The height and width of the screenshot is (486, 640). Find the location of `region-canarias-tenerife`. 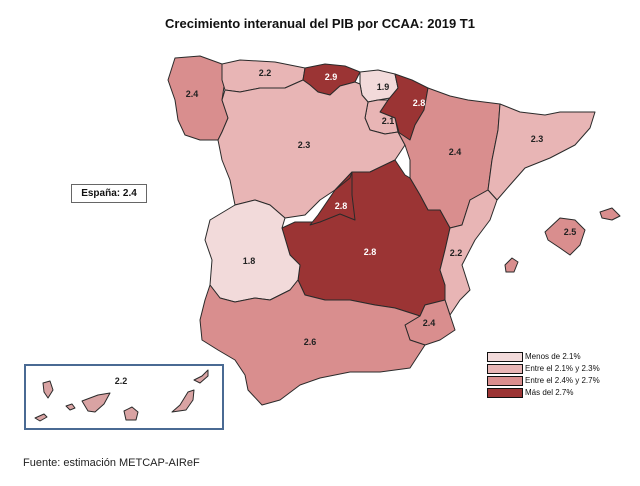

region-canarias-tenerife is located at coordinates (96, 402).